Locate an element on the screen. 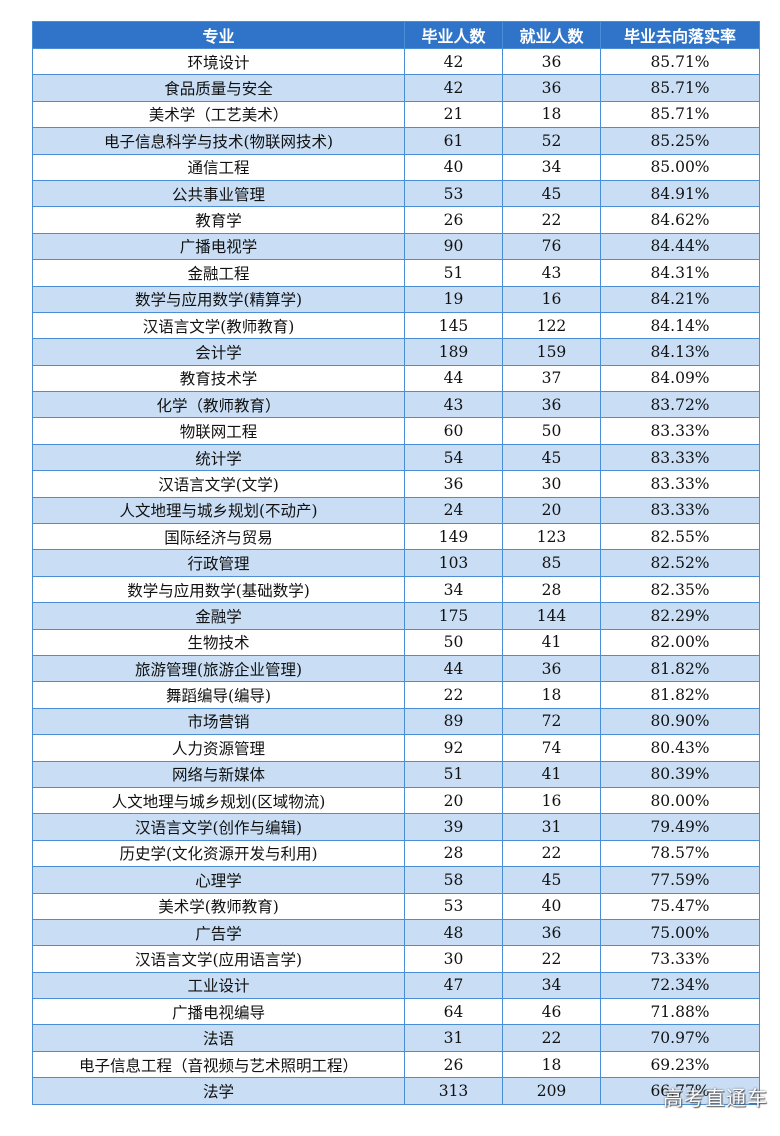 Image resolution: width=780 pixels, height=1136 pixels. cell-placement-rate: 73.33% is located at coordinates (680, 959).